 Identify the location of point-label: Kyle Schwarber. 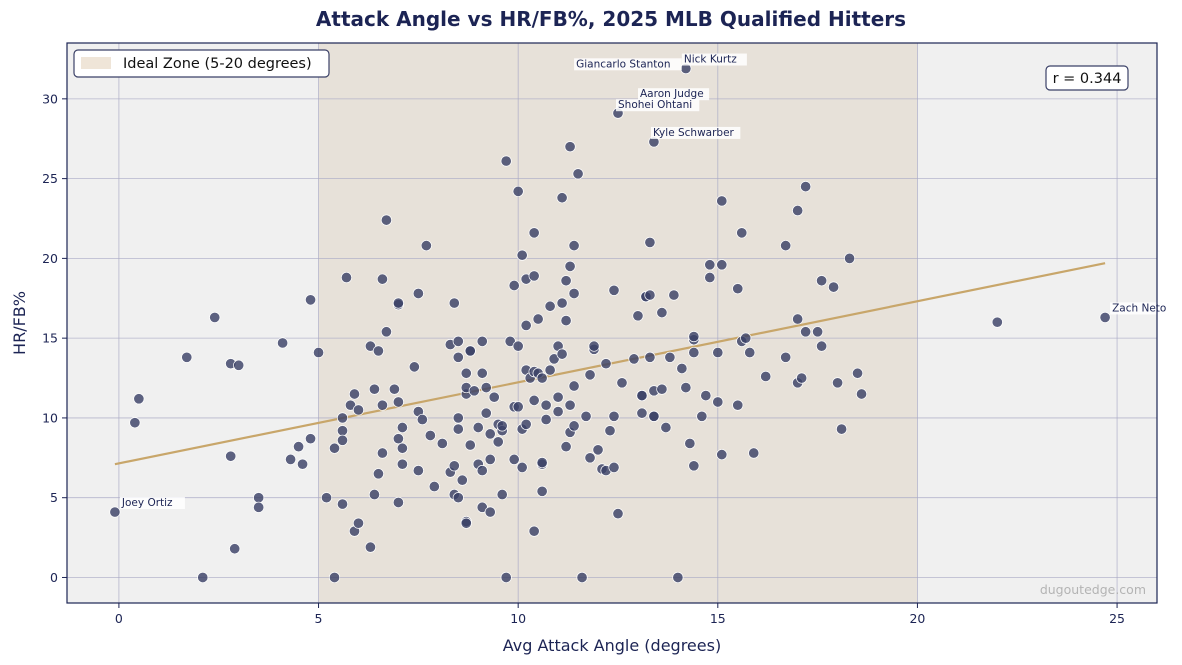
(694, 133).